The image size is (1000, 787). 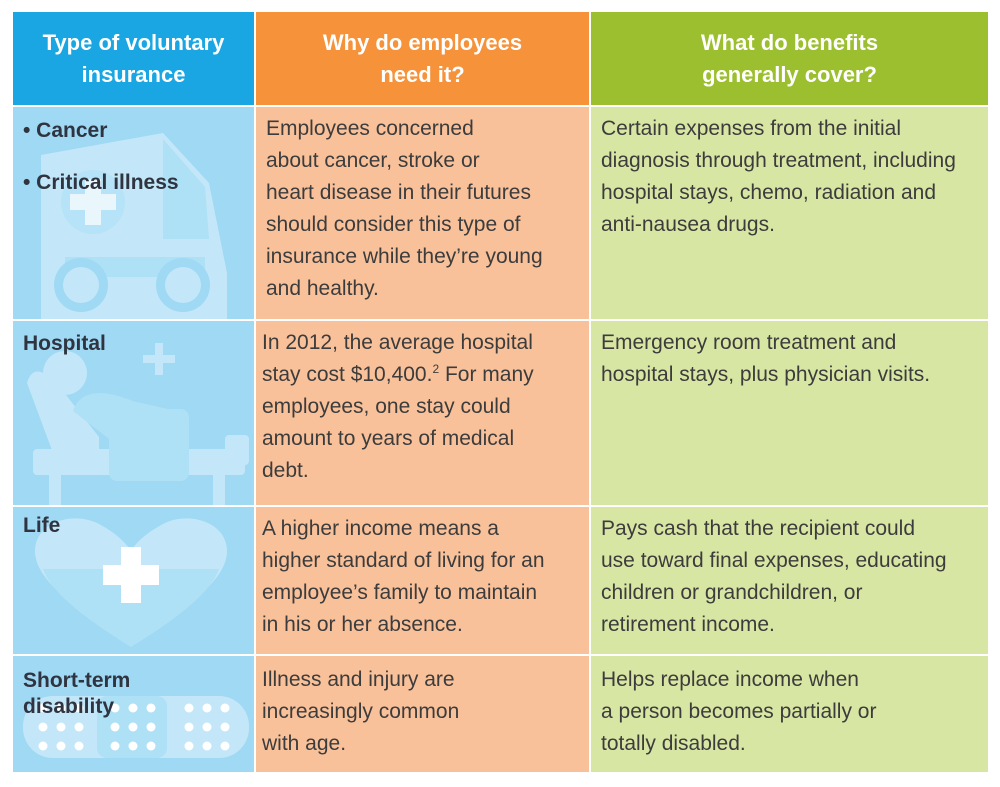 What do you see at coordinates (42, 525) in the screenshot?
I see `type-label-life: Life` at bounding box center [42, 525].